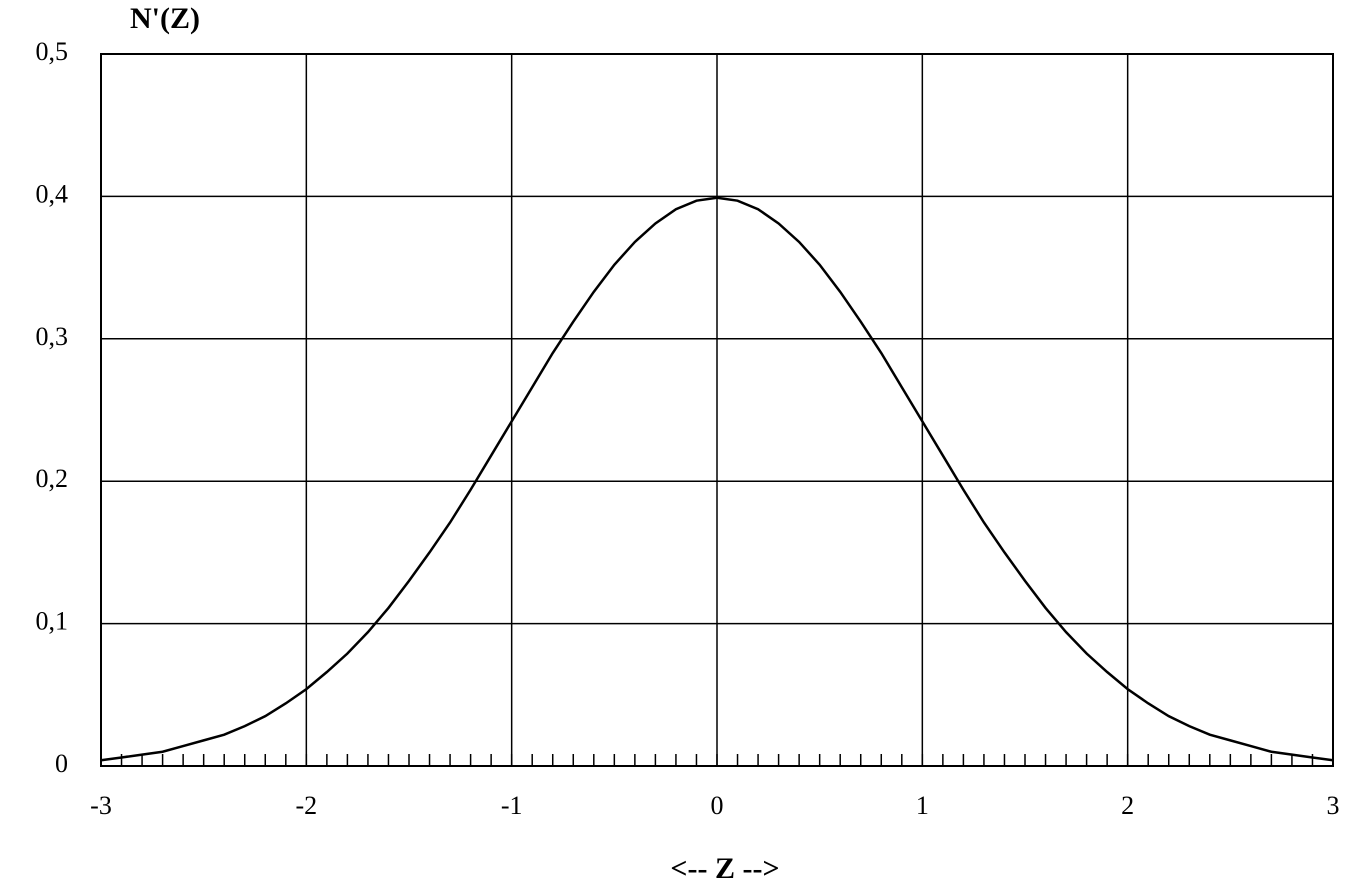  What do you see at coordinates (52, 51) in the screenshot?
I see `y-tick-label: 0,5` at bounding box center [52, 51].